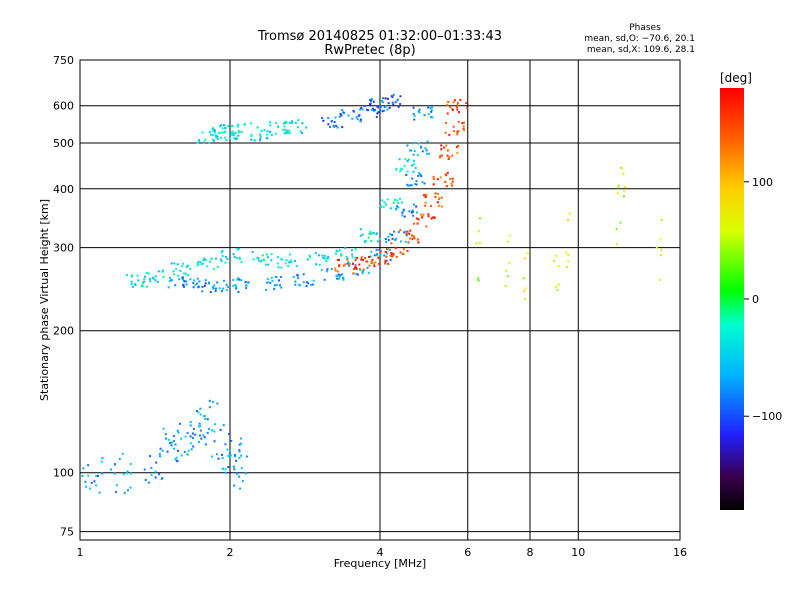  I want to click on x-tick-label: 2, so click(230, 552).